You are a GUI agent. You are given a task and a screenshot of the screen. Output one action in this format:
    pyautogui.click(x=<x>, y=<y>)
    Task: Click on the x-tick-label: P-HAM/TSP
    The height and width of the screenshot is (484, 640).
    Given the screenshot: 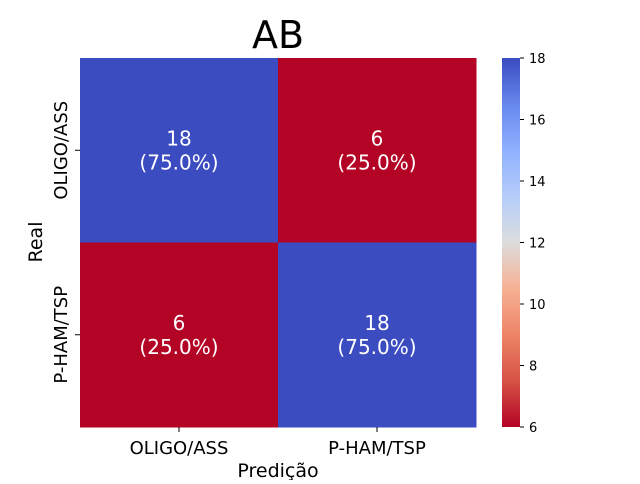 What is the action you would take?
    pyautogui.click(x=377, y=448)
    